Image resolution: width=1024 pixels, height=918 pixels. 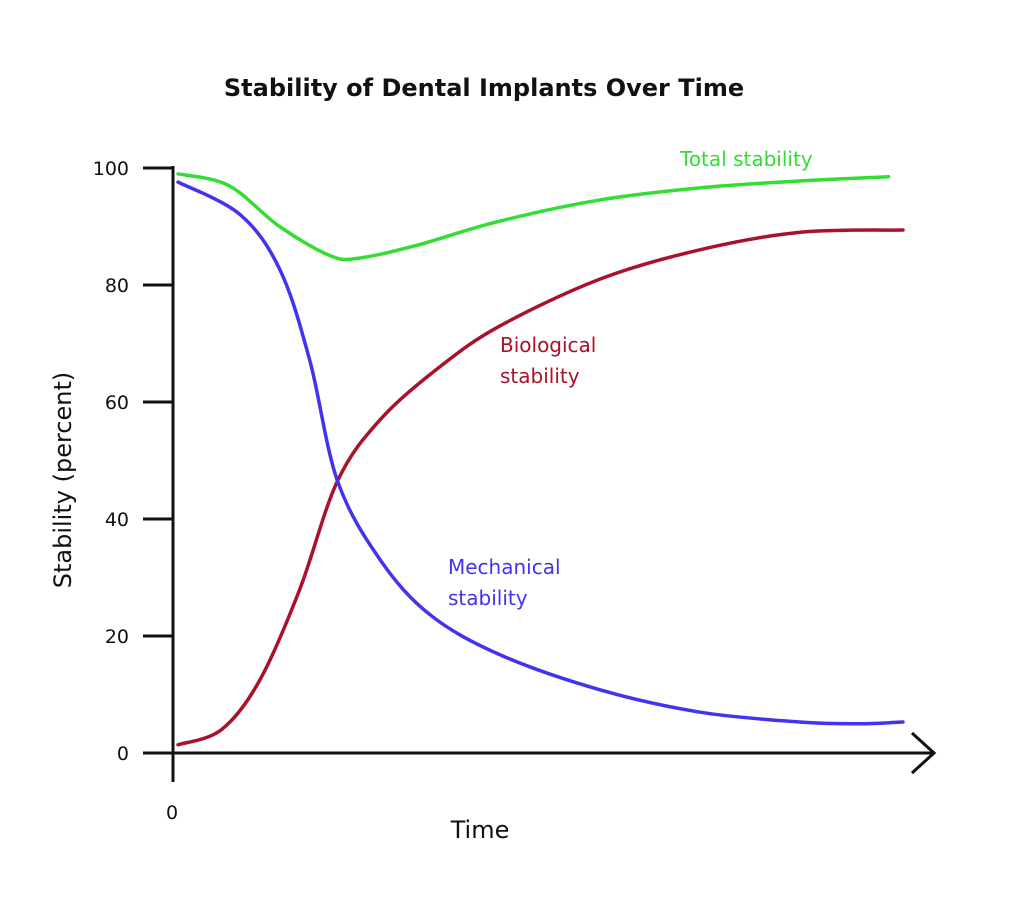 I want to click on x-tick-label-0: 0, so click(x=172, y=813).